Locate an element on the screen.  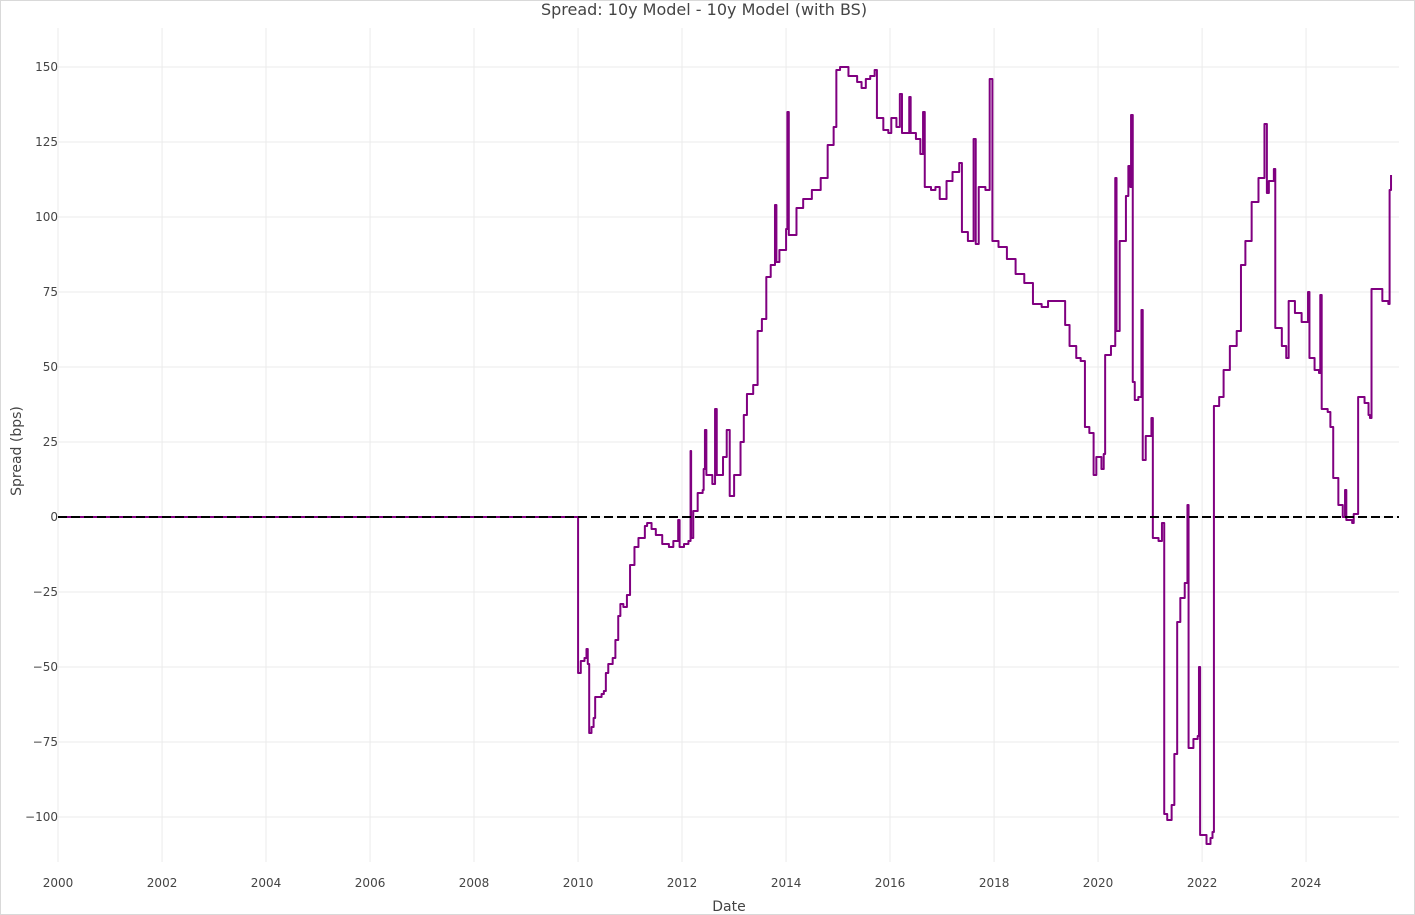
x-tick-label: 2004 is located at coordinates (266, 883).